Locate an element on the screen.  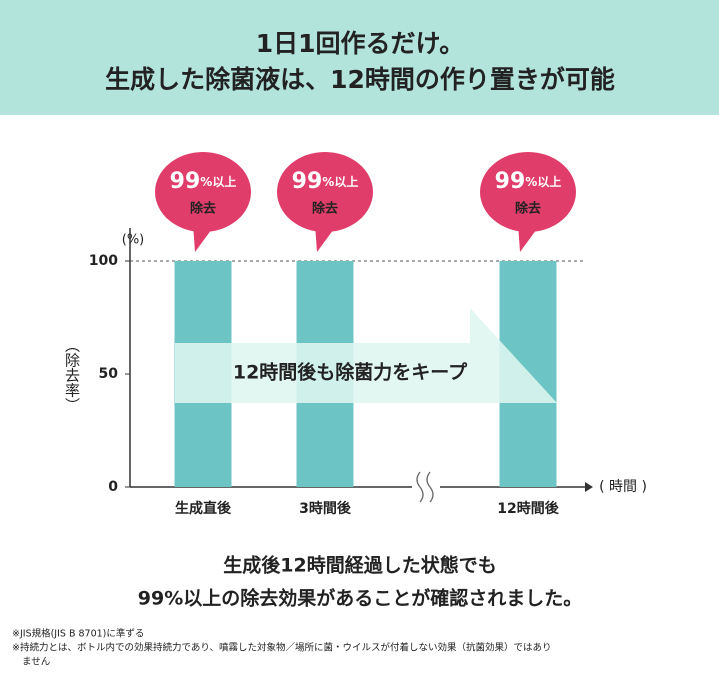
header-line: 1日1回作るだけ。 is located at coordinates (360, 43).